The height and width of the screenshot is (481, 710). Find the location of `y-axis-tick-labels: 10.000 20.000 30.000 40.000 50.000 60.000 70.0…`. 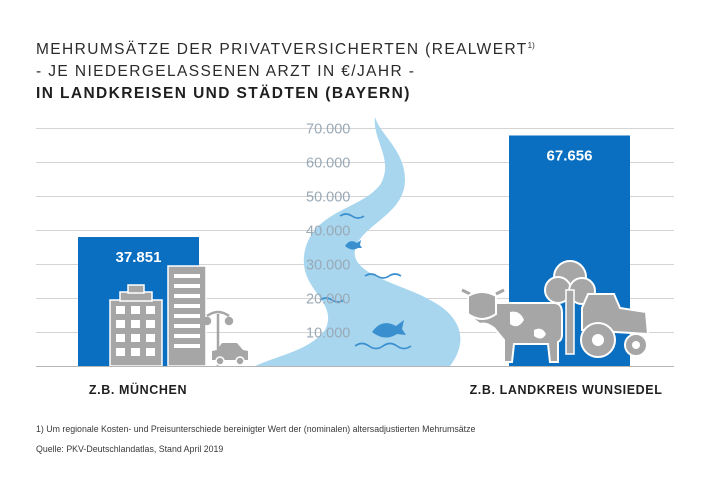

y-axis-tick-labels: 10.000 20.000 30.000 40.000 50.000 60.000 70.0… is located at coordinates (328, 232).